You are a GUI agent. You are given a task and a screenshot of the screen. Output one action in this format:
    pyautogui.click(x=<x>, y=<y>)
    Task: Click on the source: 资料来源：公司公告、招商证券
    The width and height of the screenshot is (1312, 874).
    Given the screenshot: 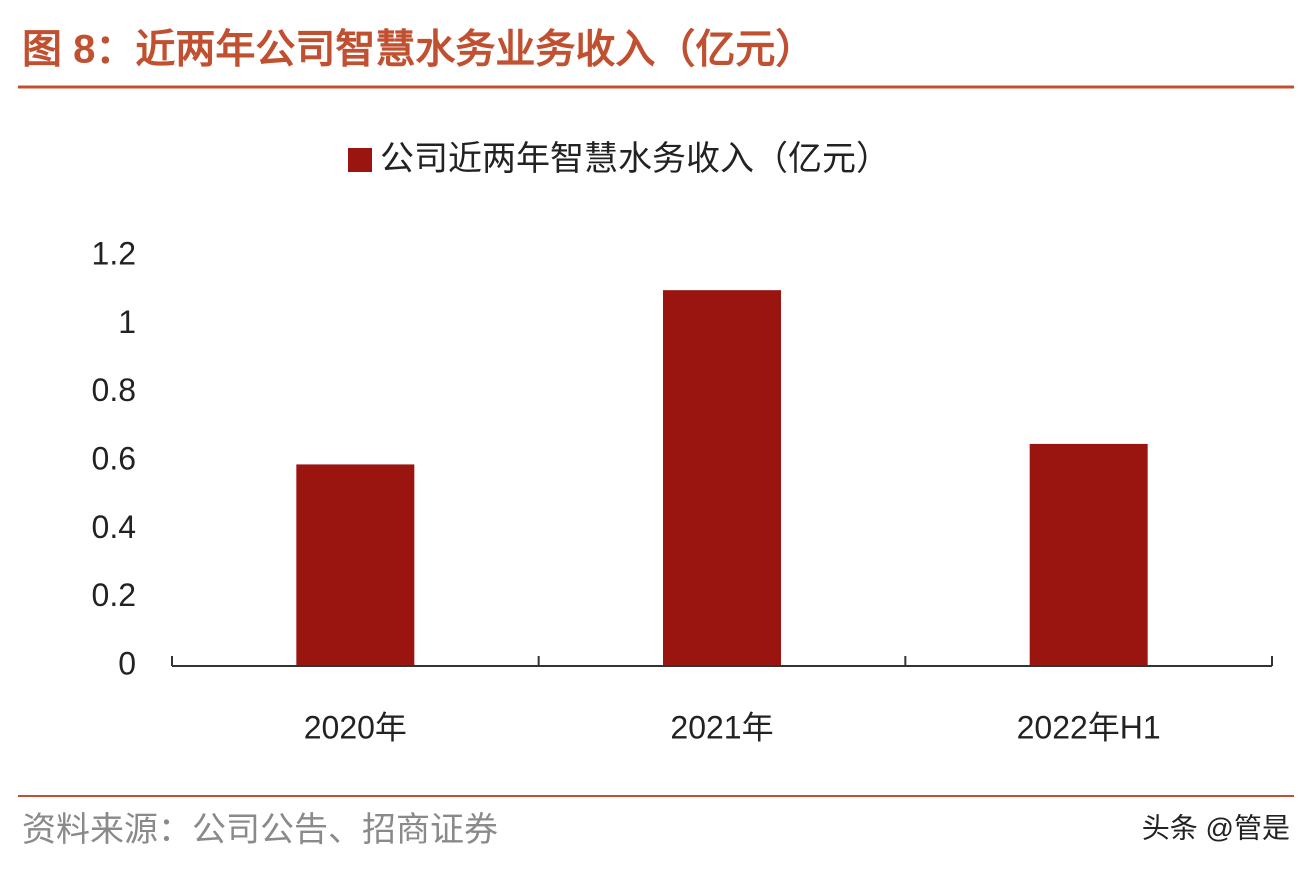 What is the action you would take?
    pyautogui.click(x=260, y=830)
    